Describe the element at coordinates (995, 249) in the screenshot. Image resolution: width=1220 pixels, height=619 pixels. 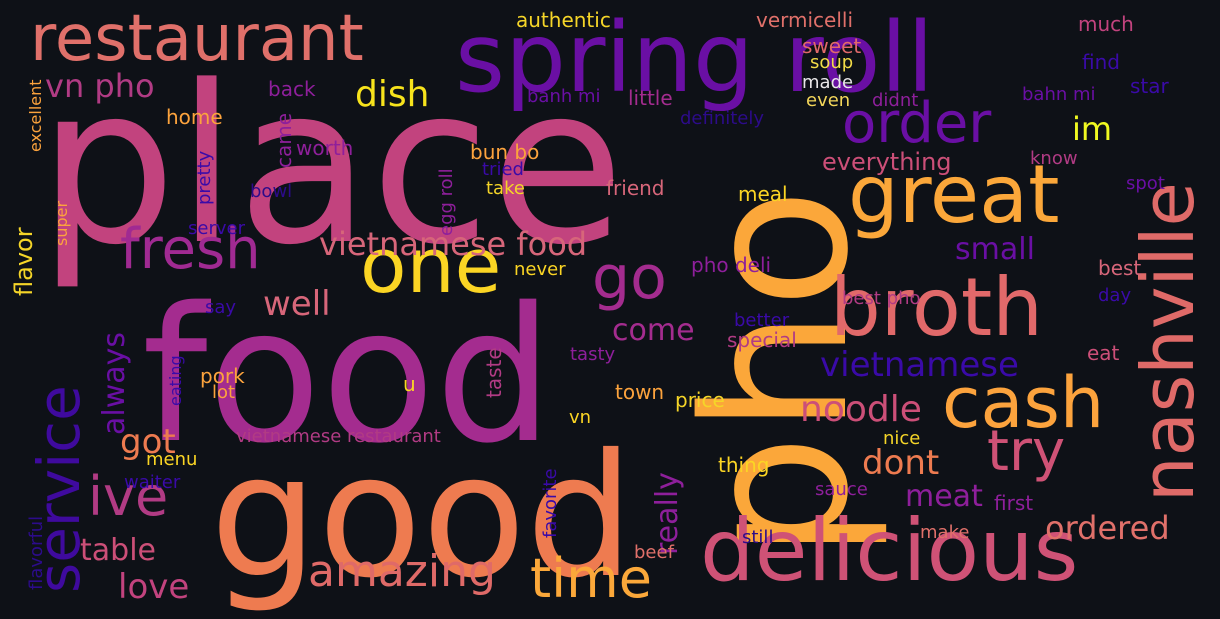
I see `word-small: small` at that location.